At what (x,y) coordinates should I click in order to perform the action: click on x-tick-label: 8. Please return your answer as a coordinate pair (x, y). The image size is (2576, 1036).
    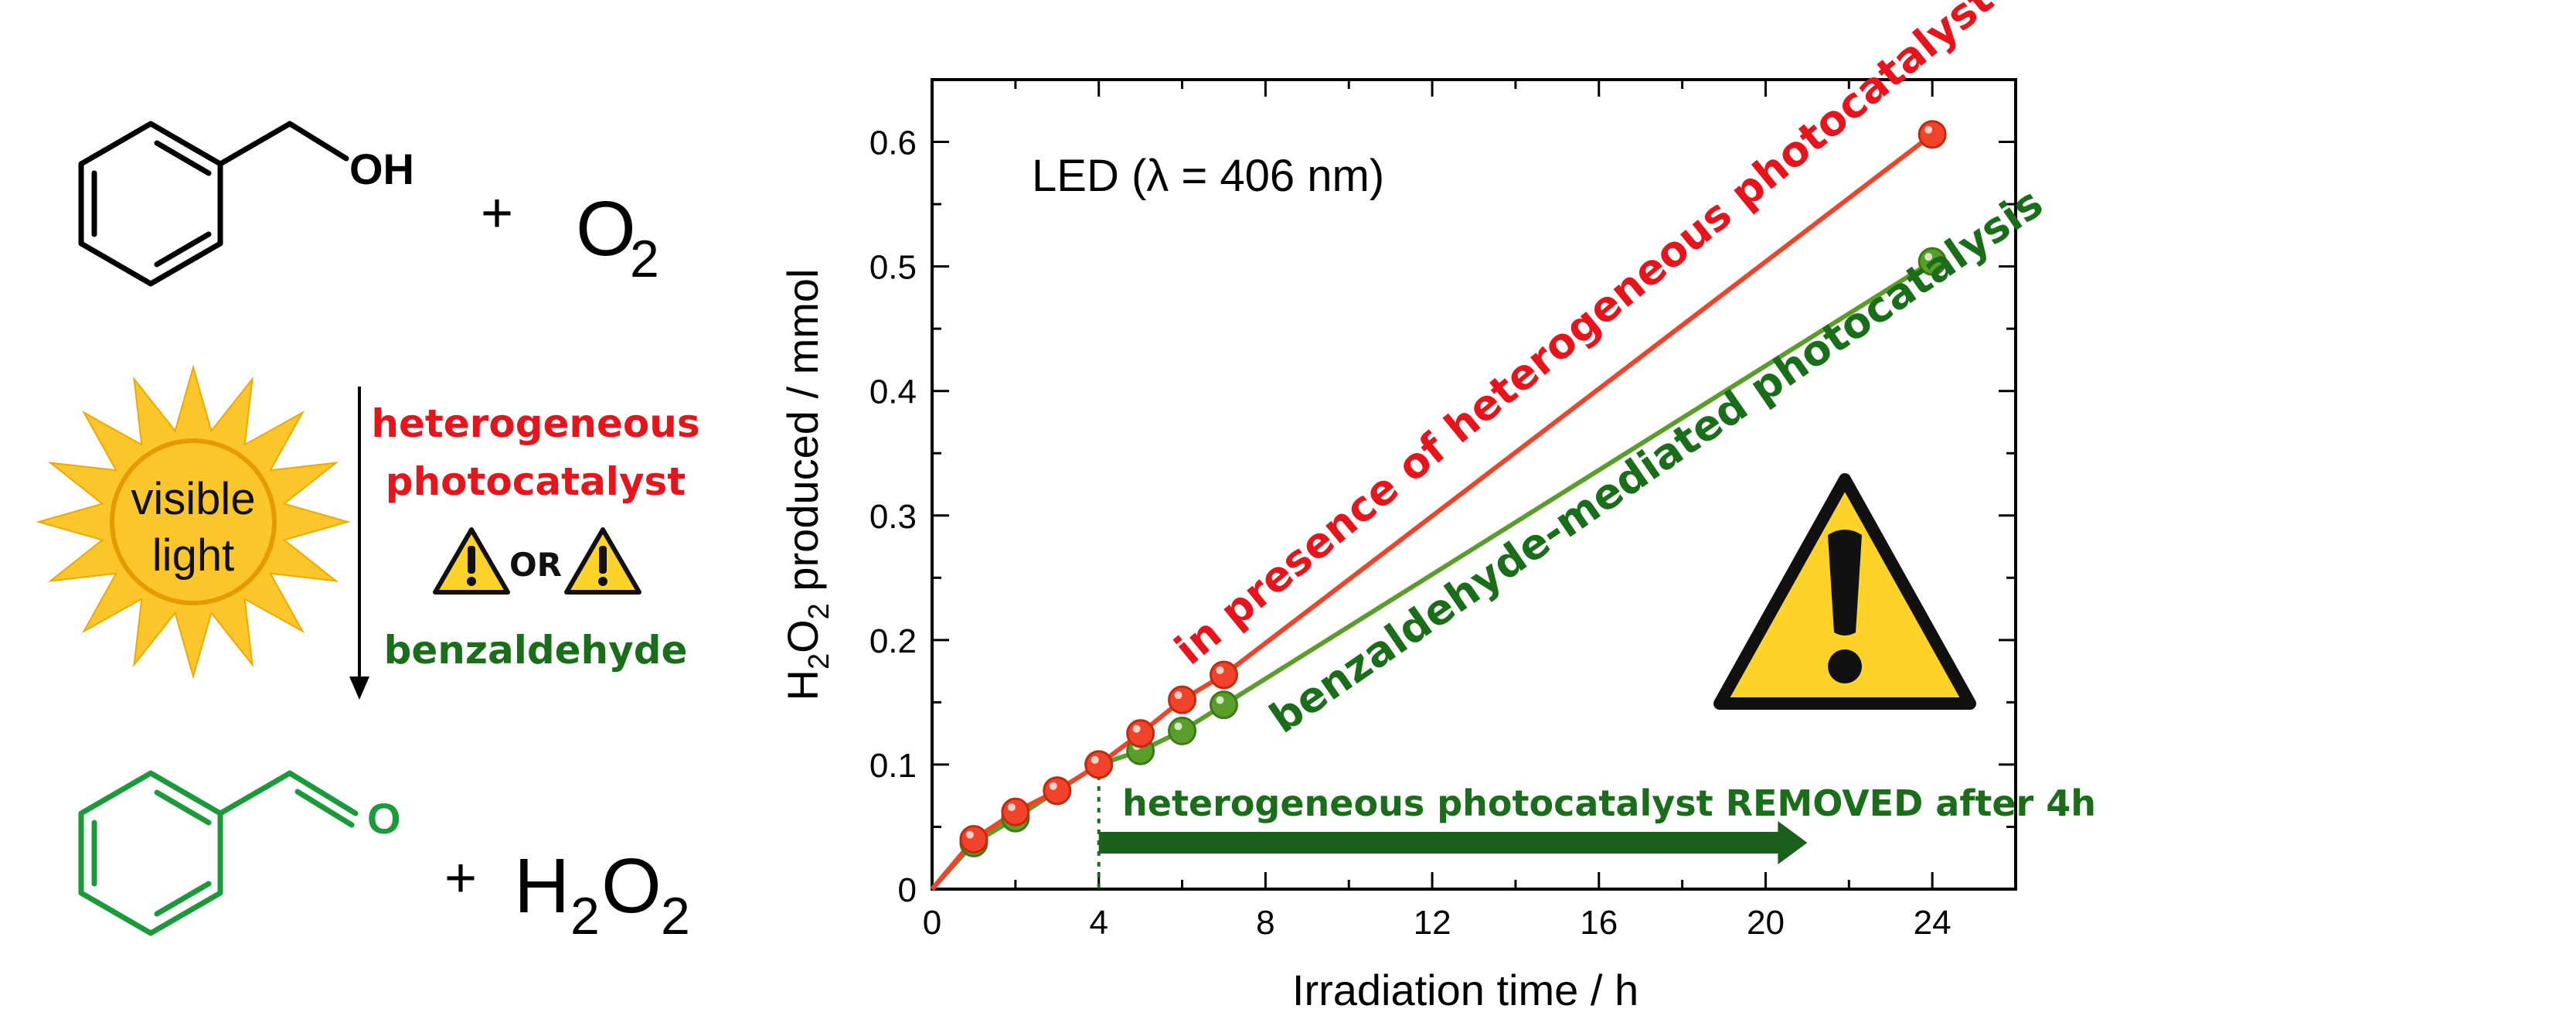
    Looking at the image, I should click on (1265, 923).